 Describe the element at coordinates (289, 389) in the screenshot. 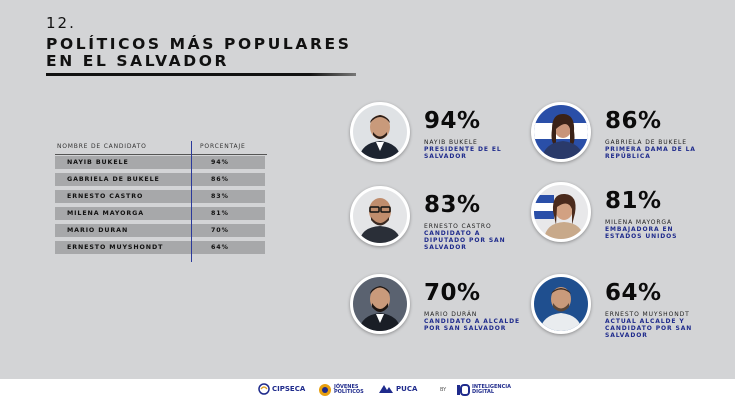

I see `cipseca-logo-text: CIPSECA` at that location.